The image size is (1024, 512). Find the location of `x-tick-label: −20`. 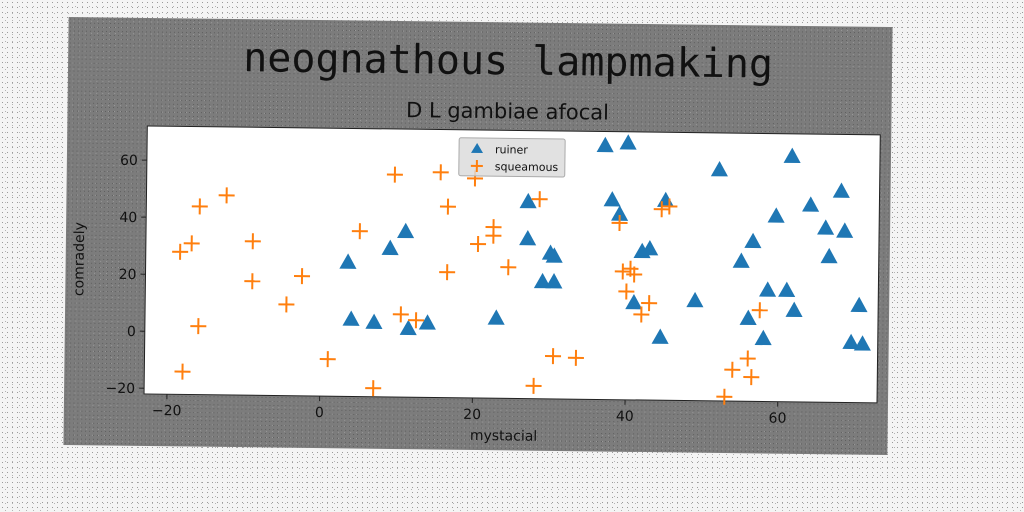

x-tick-label: −20 is located at coordinates (167, 411).